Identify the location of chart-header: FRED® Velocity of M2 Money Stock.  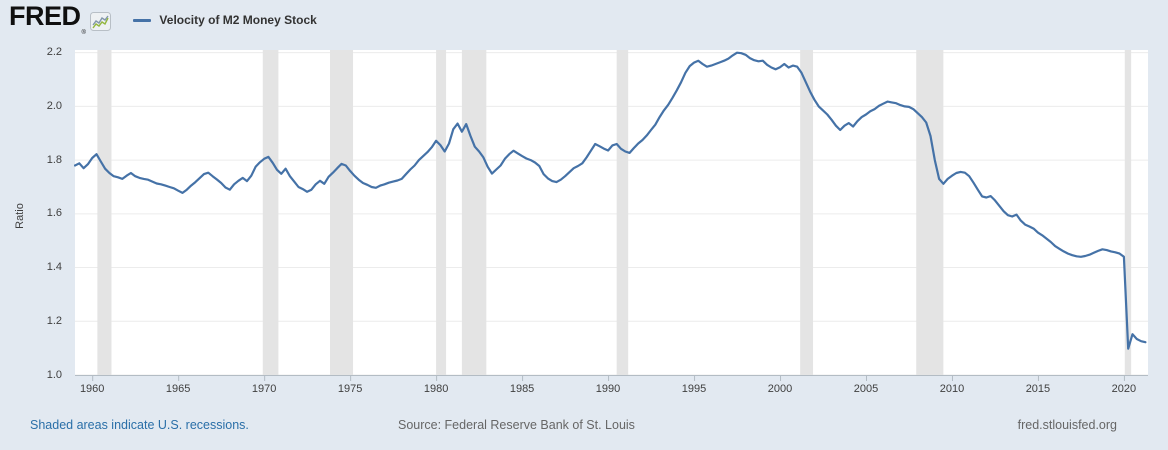
(163, 19).